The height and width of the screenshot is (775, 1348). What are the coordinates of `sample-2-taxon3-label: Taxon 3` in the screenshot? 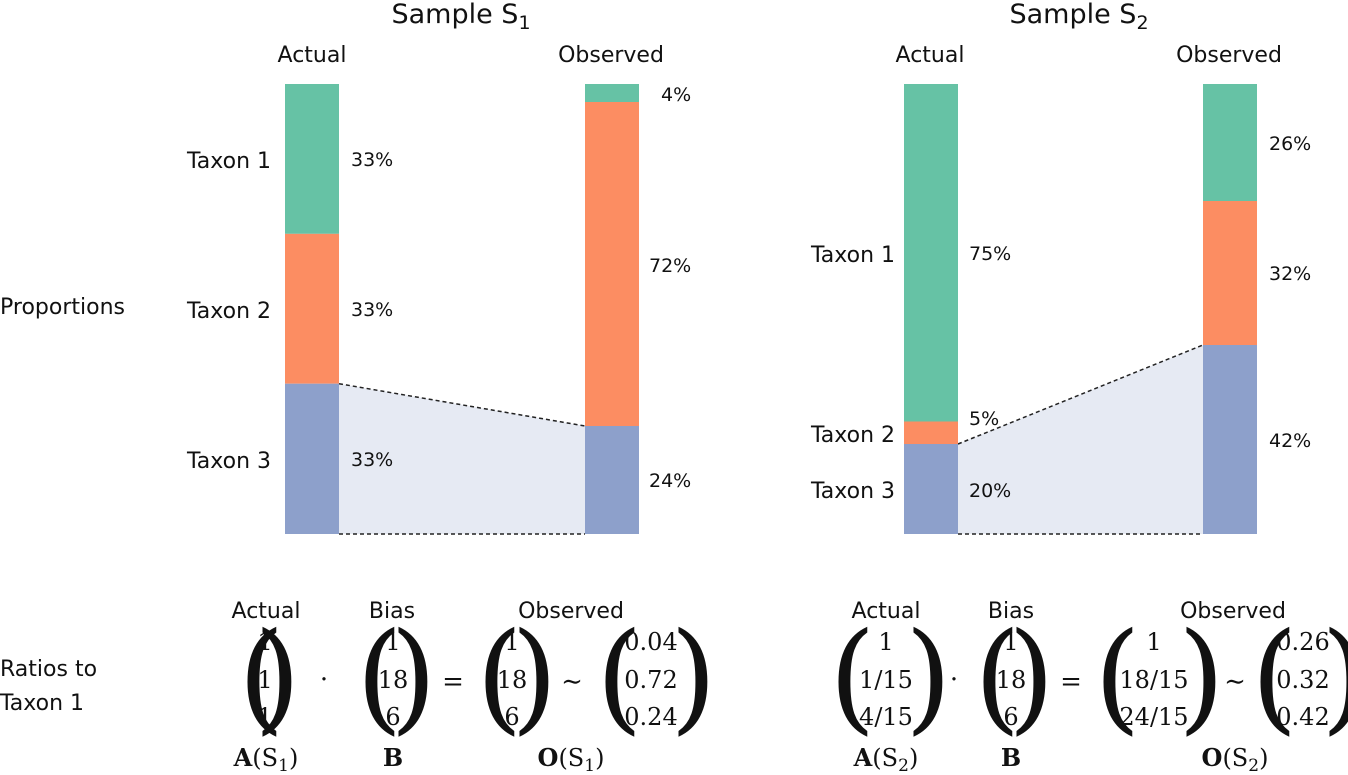 It's located at (852, 491).